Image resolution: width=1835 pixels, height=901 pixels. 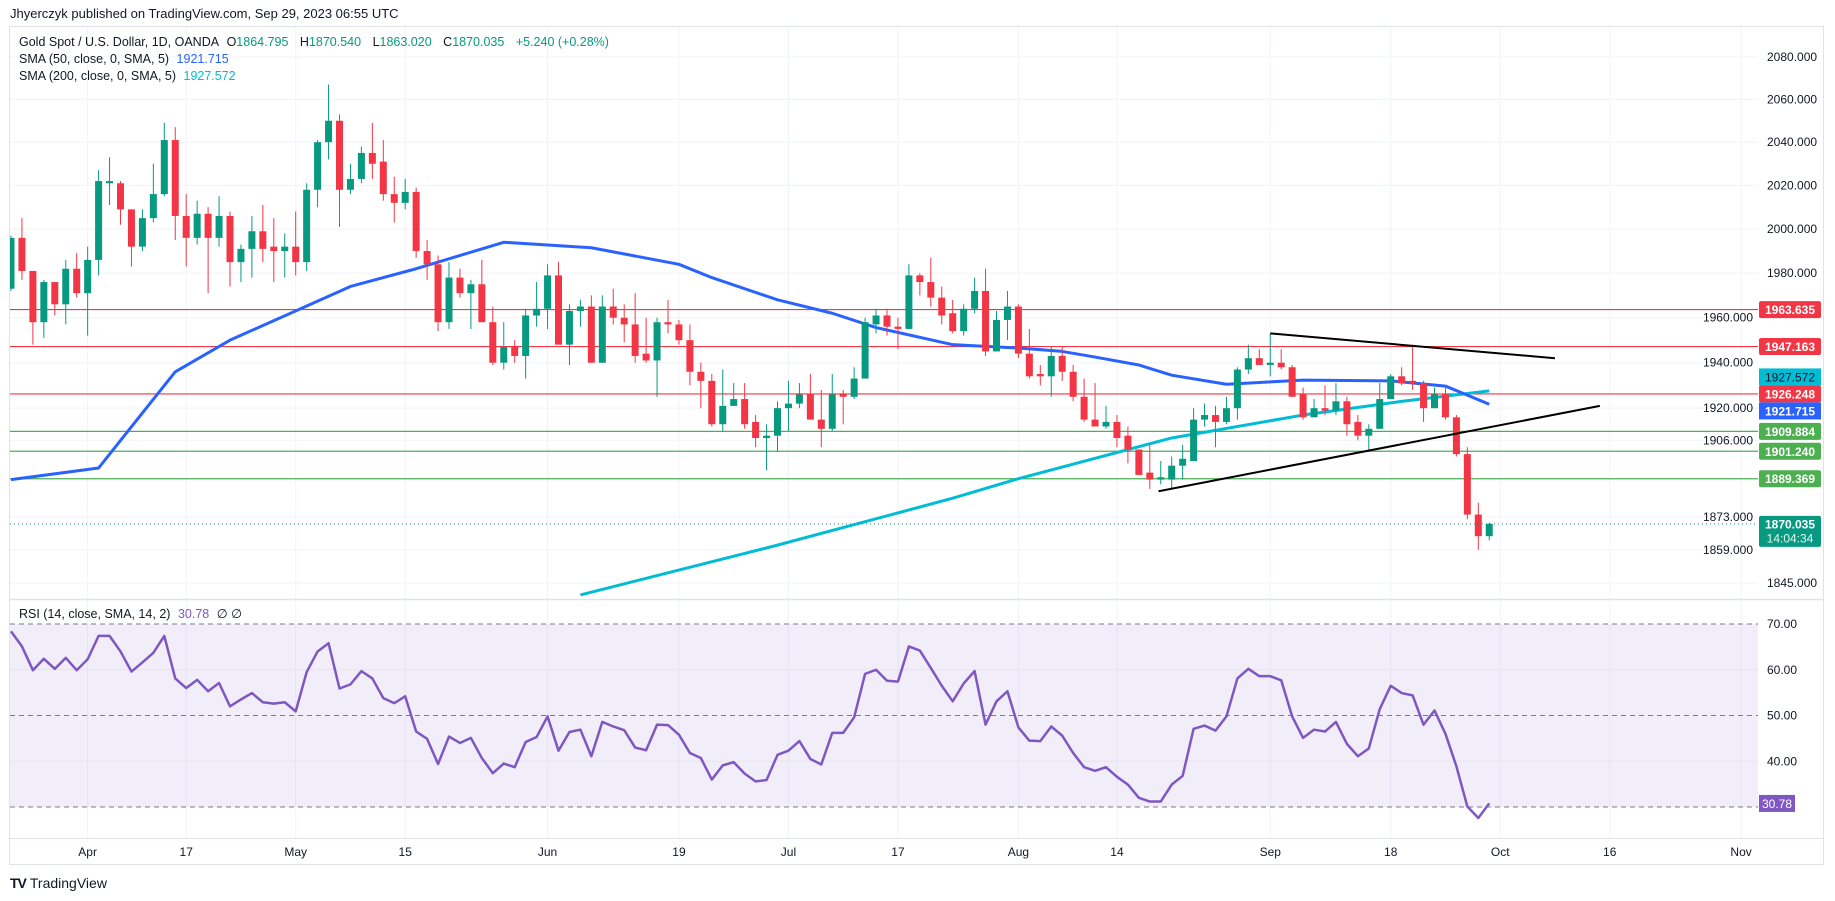 What do you see at coordinates (448, 42) in the screenshot?
I see `close-label: C` at bounding box center [448, 42].